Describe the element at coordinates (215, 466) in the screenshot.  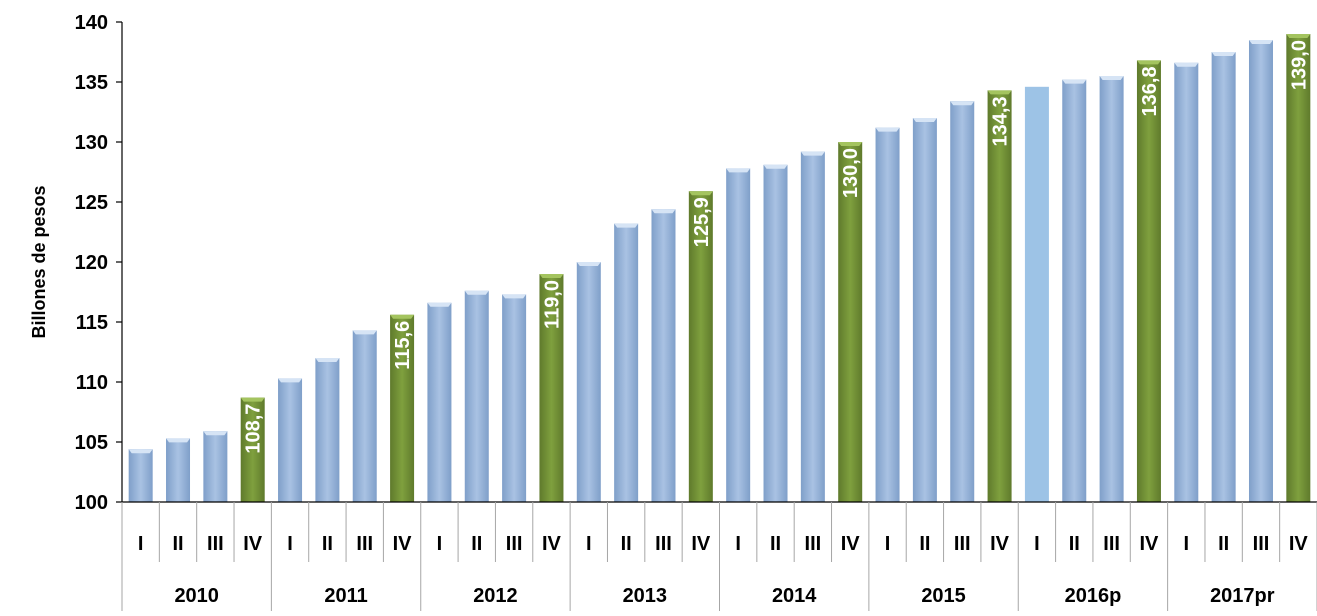
I see `bar-2010-III` at that location.